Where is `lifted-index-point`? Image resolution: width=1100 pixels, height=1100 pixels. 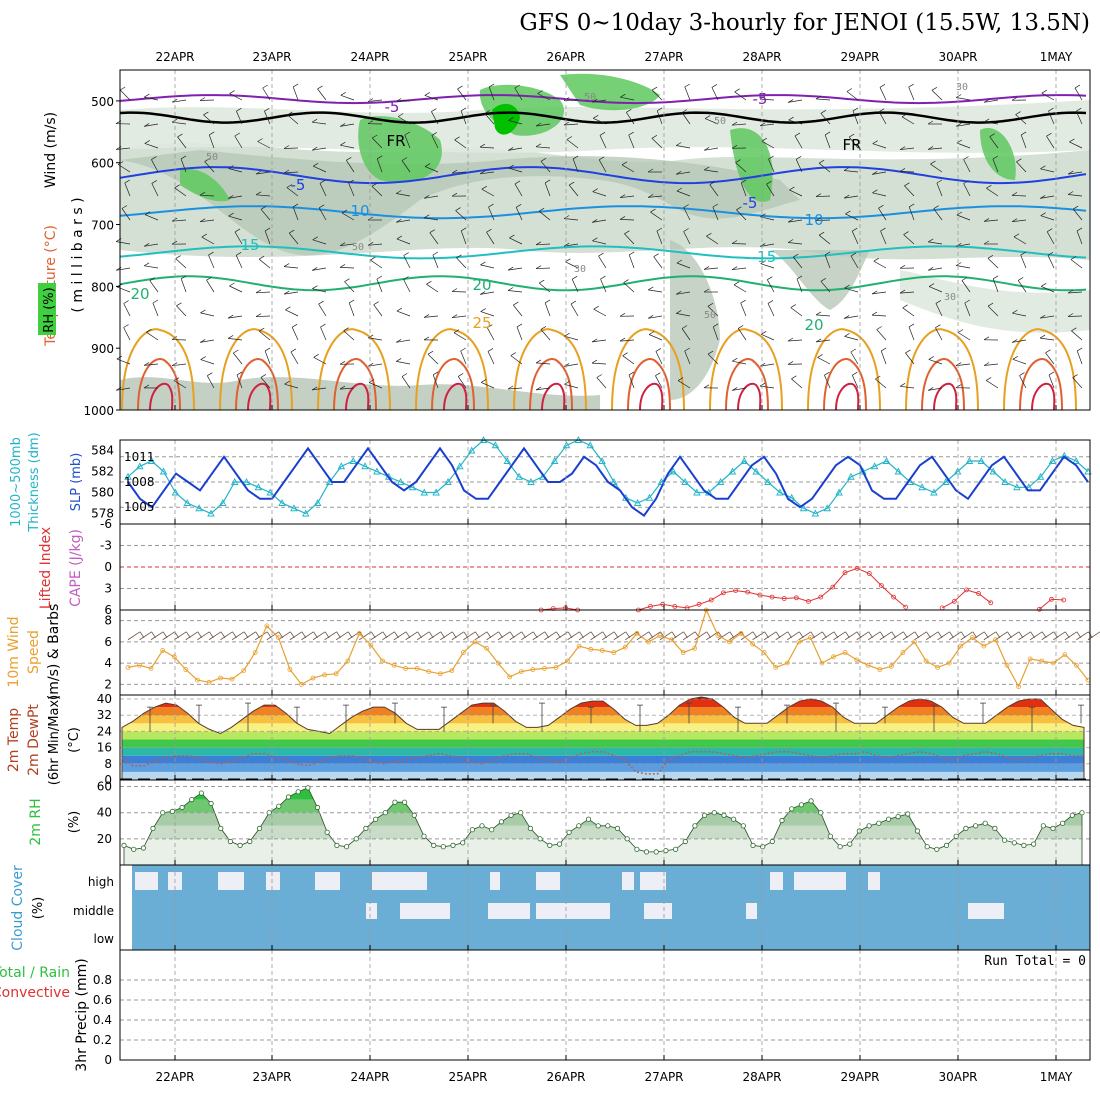 lifted-index-point is located at coordinates (675, 606).